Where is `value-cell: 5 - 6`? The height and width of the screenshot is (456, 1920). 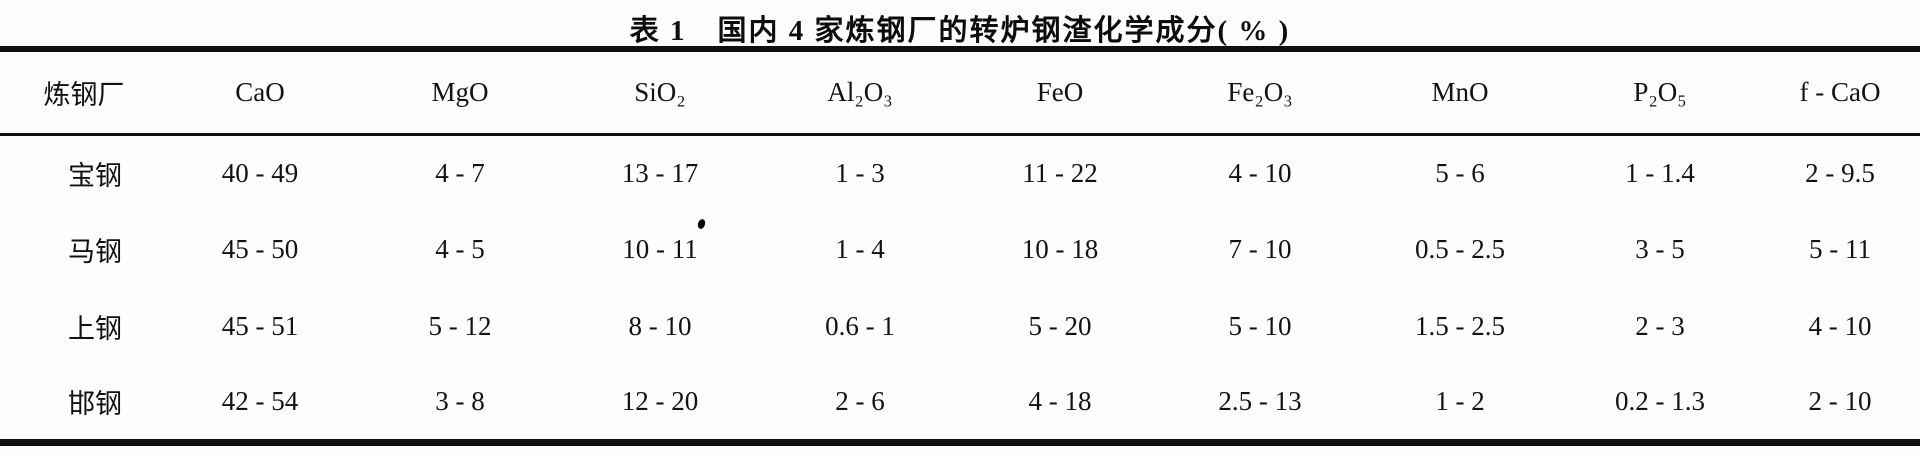 value-cell: 5 - 6 is located at coordinates (1460, 172).